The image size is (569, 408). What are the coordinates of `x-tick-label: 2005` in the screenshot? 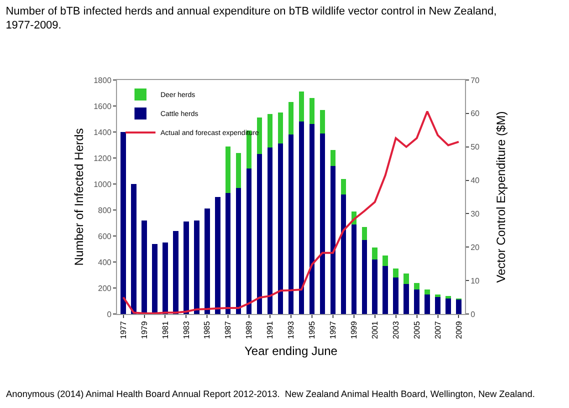 It's located at (417, 329).